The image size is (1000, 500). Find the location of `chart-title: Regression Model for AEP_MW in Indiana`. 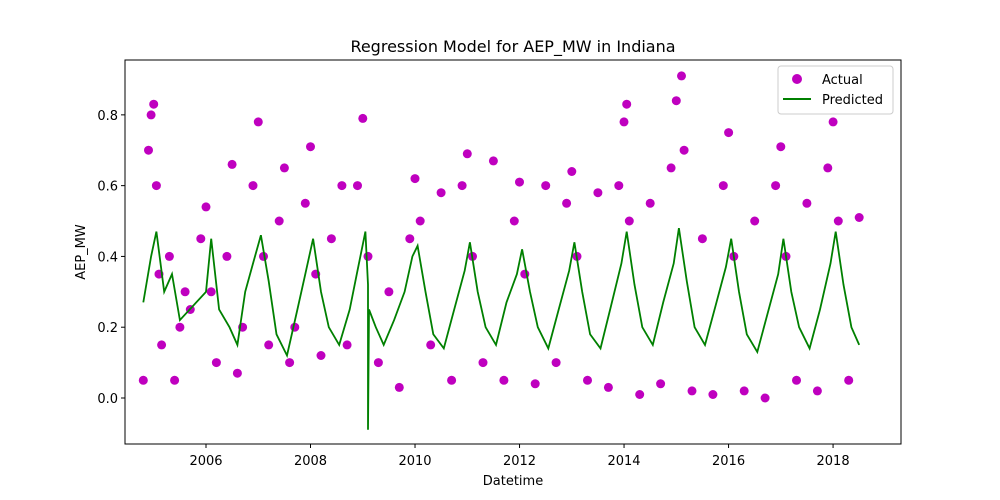

chart-title: Regression Model for AEP_MW in Indiana is located at coordinates (512, 47).